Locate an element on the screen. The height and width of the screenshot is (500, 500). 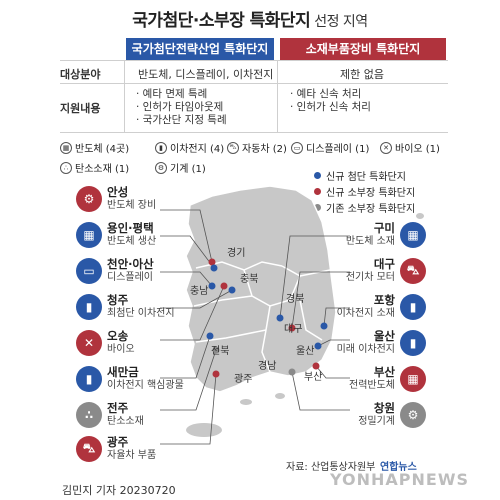
category-carbon: ∴ 탄소소재 (1) is located at coordinates (94, 167).